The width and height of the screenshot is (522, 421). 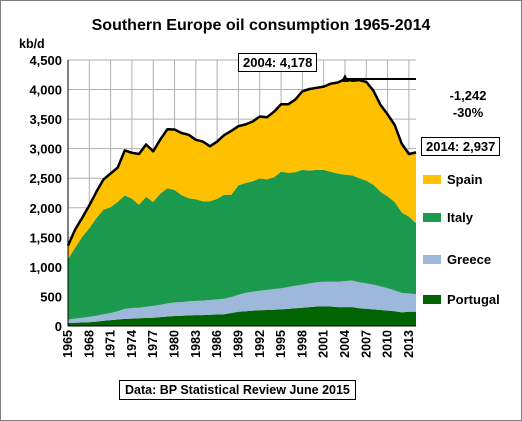 What do you see at coordinates (409, 344) in the screenshot?
I see `x-tick-label: 2013` at bounding box center [409, 344].